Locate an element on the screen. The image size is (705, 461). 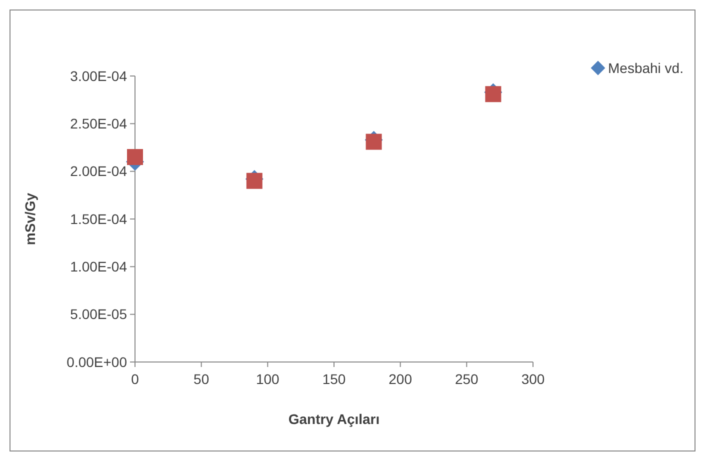
x-tick-label: 50 is located at coordinates (202, 379).